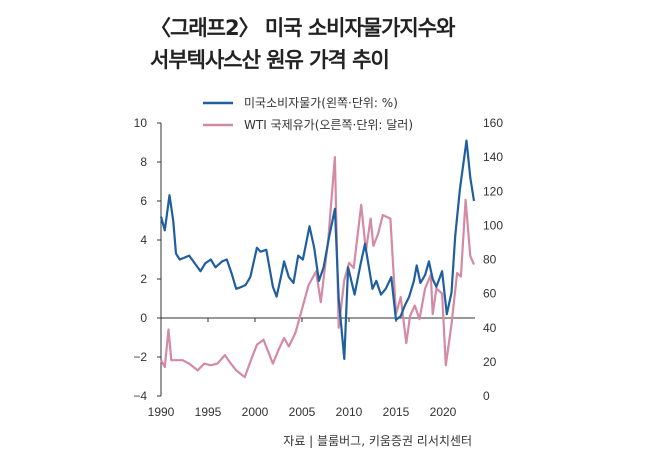 The image size is (650, 454). I want to click on y-left-tick-label: 4, so click(143, 240).